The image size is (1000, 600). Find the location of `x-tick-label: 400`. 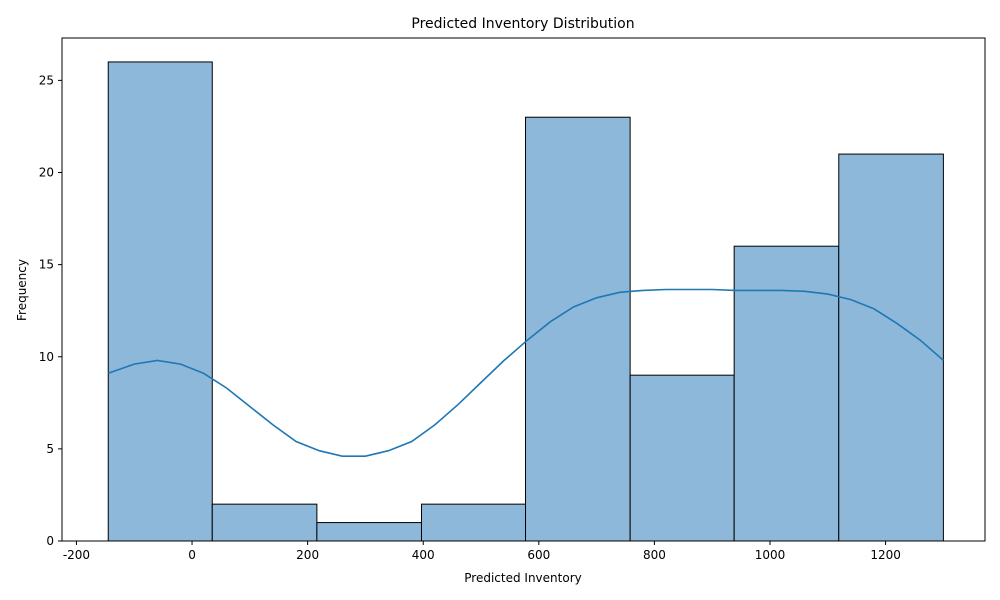

x-tick-label: 400 is located at coordinates (423, 555).